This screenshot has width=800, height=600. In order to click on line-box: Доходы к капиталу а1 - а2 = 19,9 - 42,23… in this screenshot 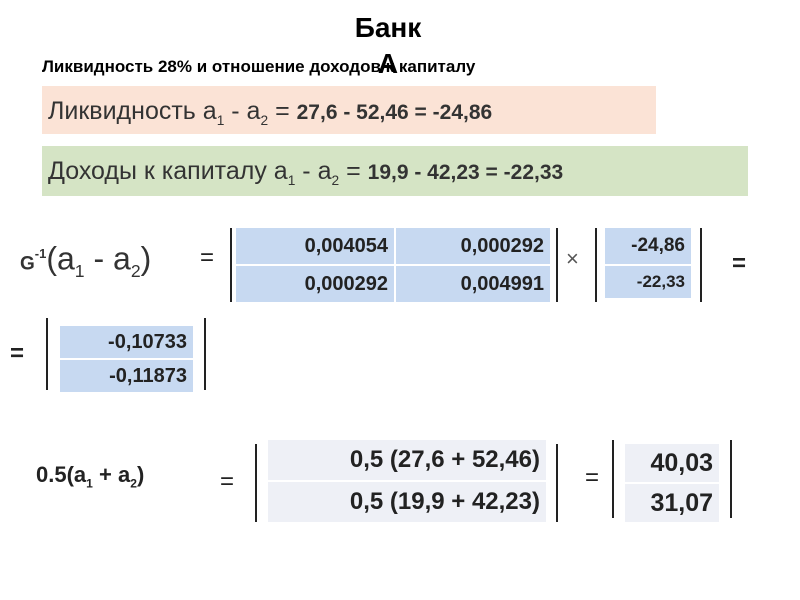, I will do `click(395, 171)`.